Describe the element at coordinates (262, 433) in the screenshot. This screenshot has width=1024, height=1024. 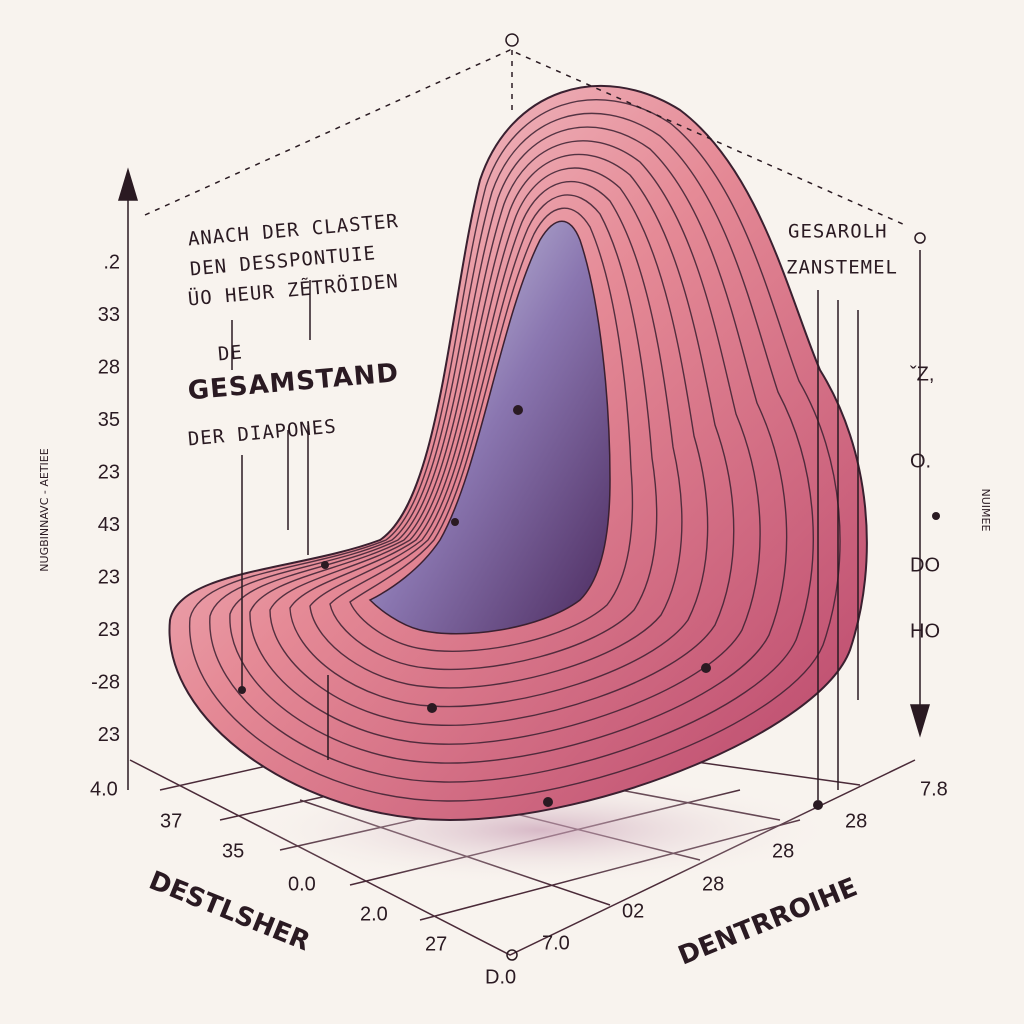
I see `annotation: DER DIAPONES` at that location.